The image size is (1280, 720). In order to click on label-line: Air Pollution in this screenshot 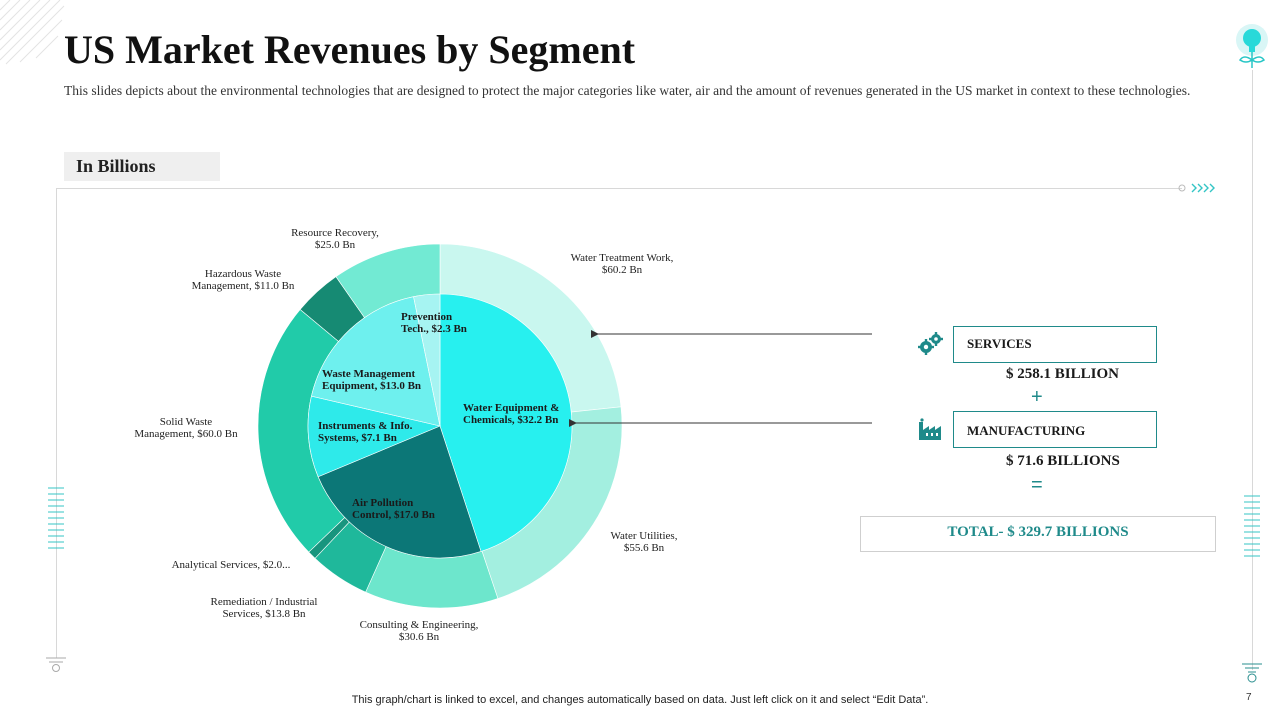, I will do `click(383, 503)`.